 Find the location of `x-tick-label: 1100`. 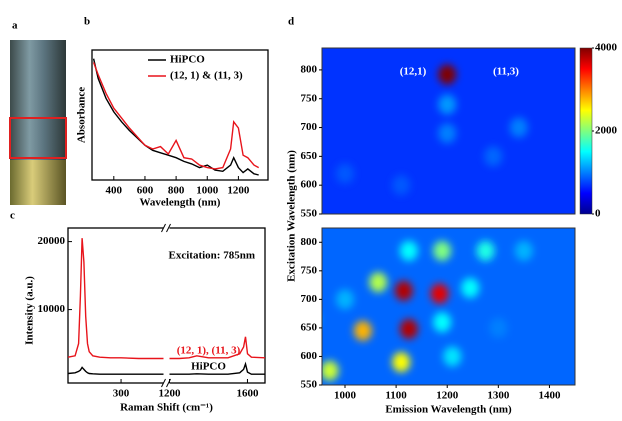

x-tick-label: 1100 is located at coordinates (396, 396).